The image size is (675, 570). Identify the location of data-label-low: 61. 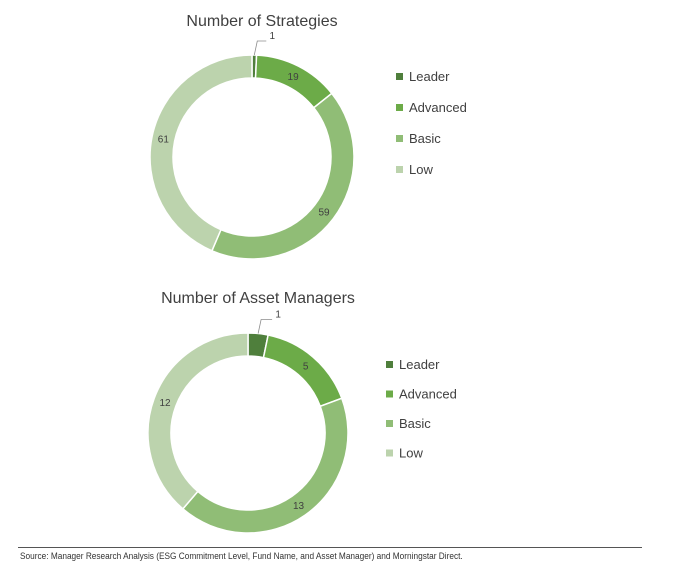
(164, 139).